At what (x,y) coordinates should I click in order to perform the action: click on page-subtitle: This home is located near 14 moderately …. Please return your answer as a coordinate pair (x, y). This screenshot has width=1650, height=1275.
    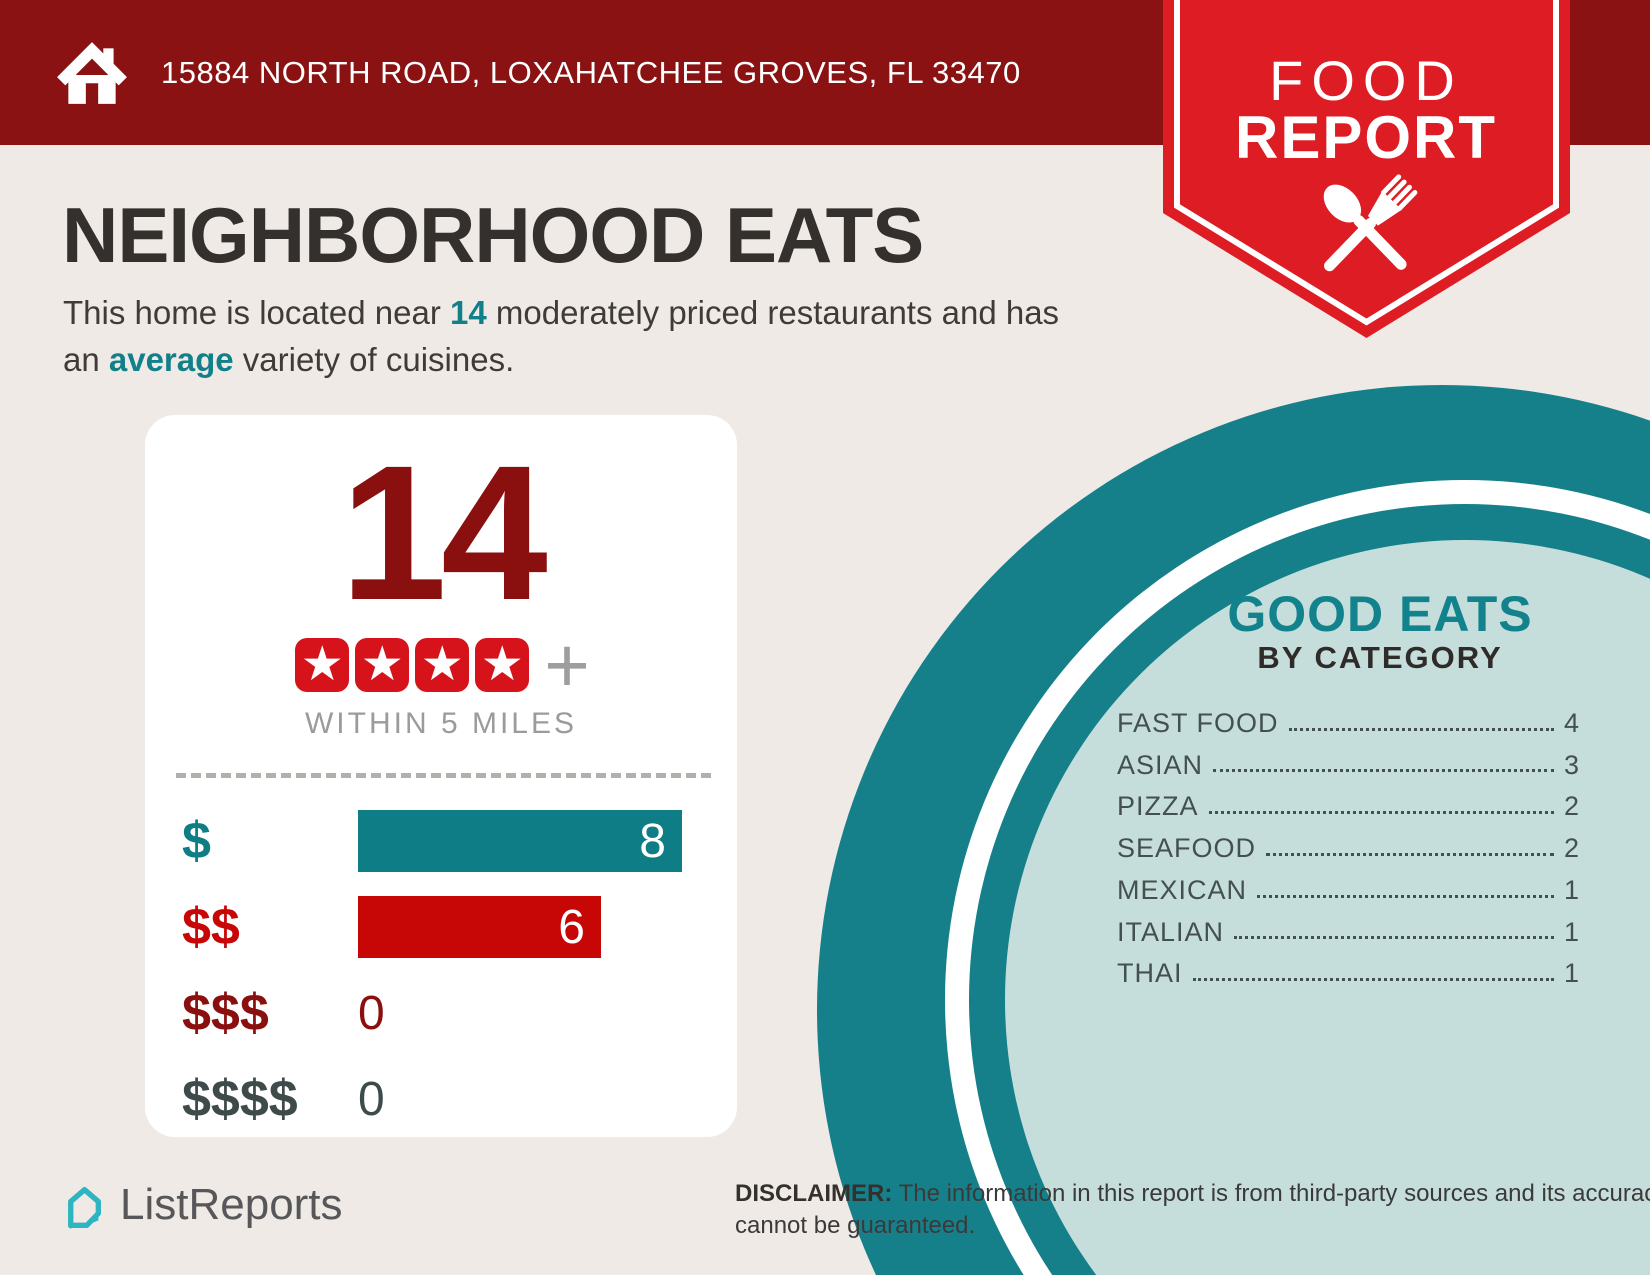
    Looking at the image, I should click on (573, 337).